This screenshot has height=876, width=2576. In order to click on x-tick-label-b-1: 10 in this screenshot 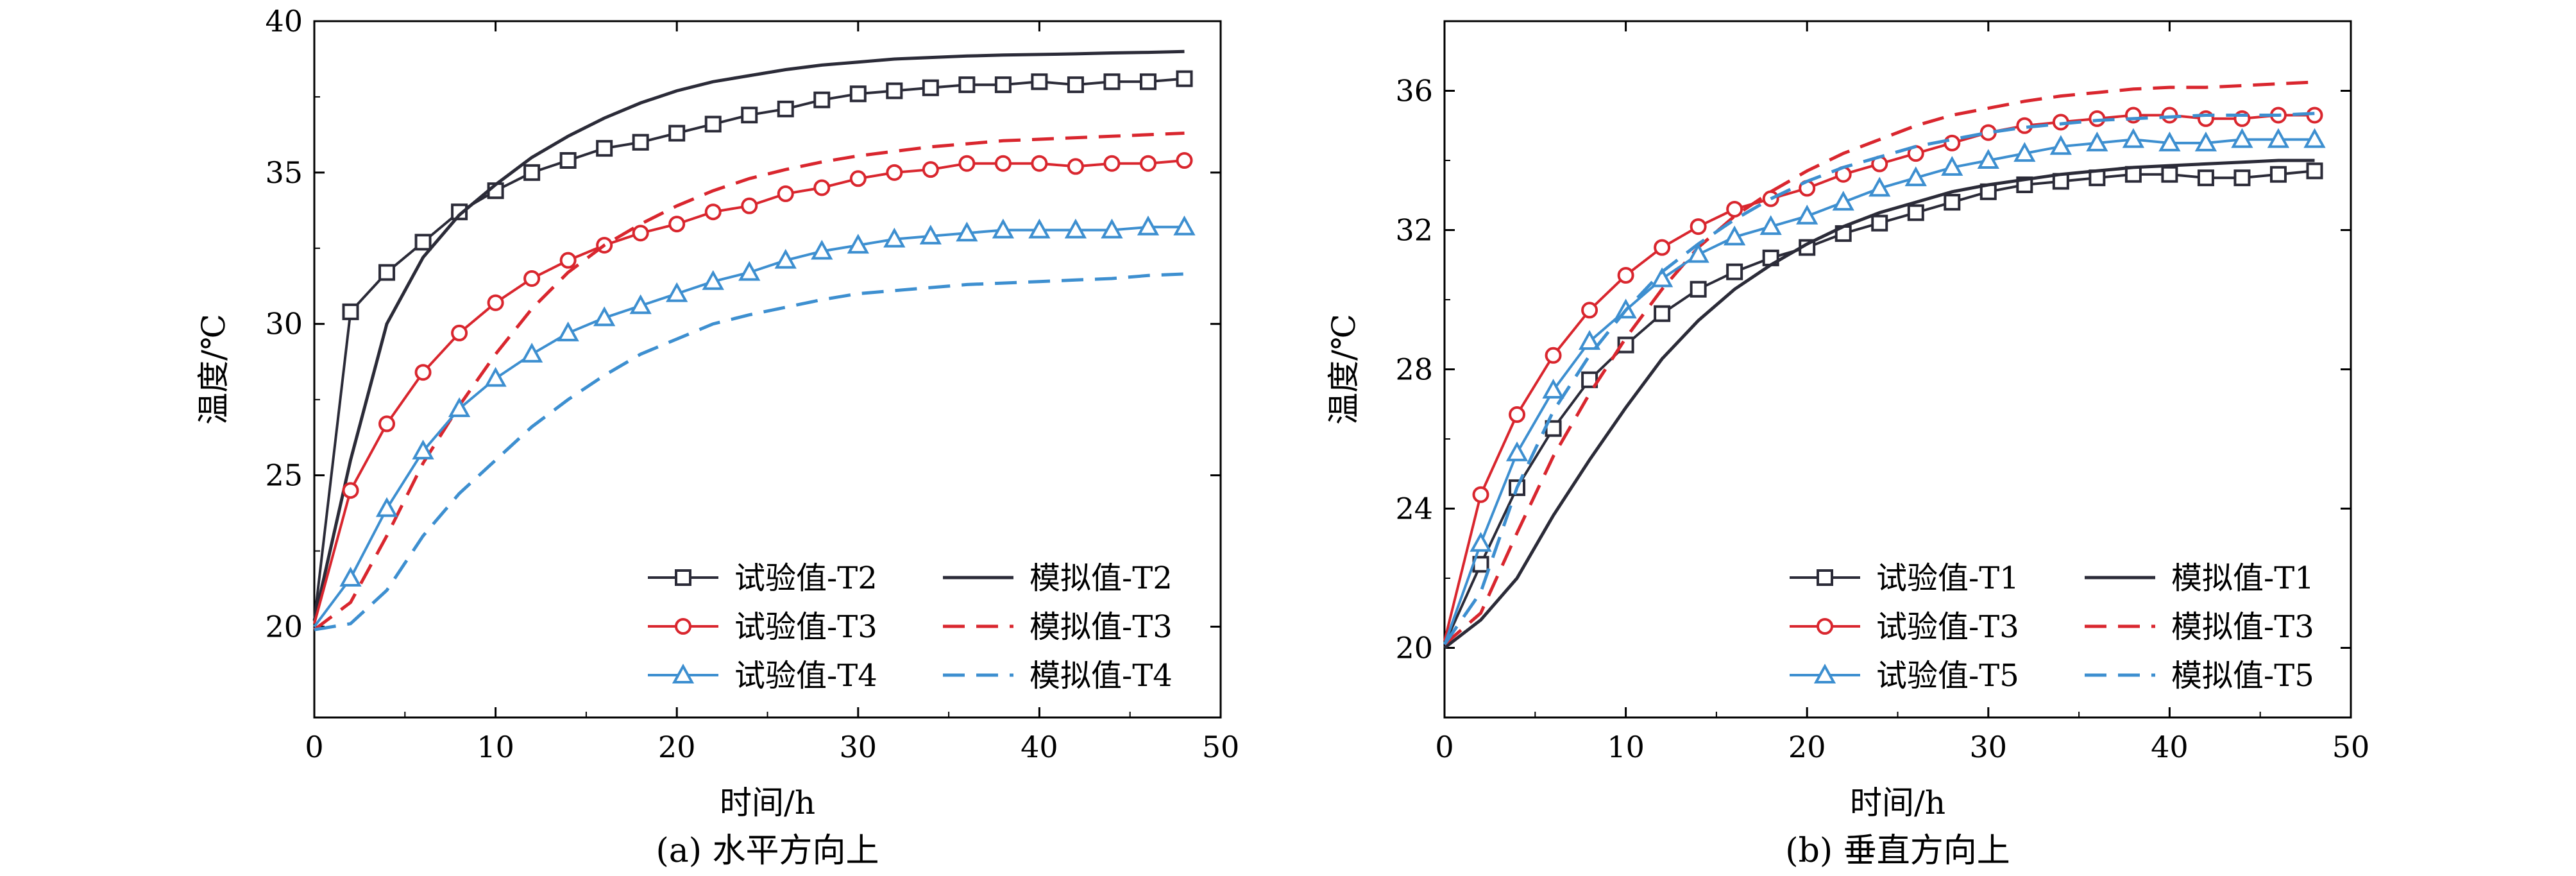, I will do `click(1626, 747)`.